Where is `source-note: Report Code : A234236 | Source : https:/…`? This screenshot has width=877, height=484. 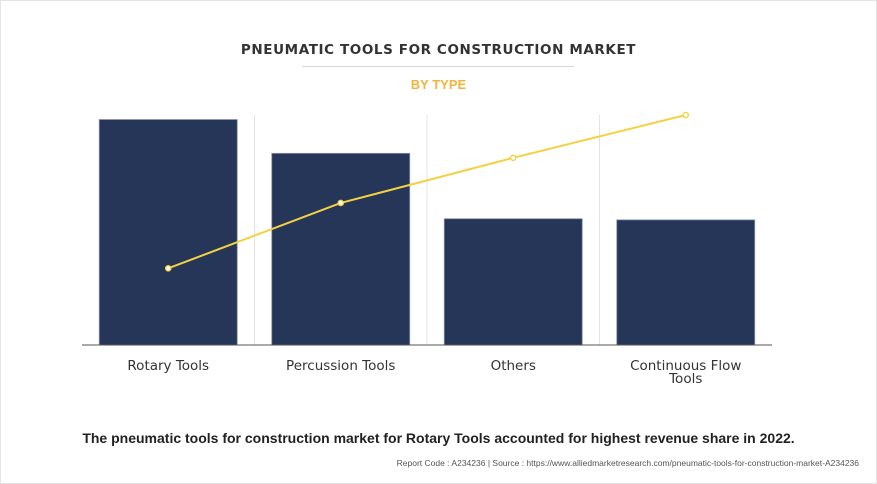
source-note: Report Code : A234236 | Source : https:/… is located at coordinates (627, 463).